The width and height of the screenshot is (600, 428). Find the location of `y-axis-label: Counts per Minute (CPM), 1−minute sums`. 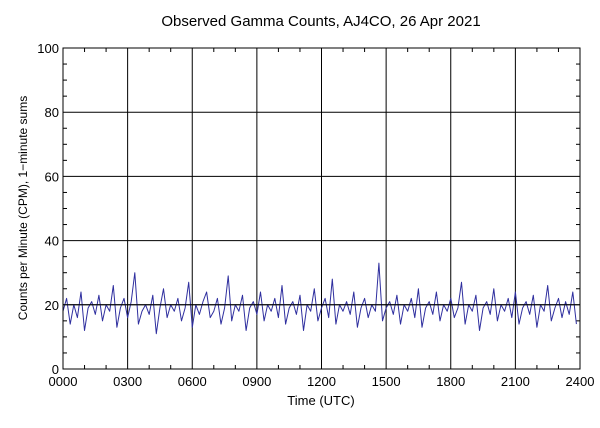

y-axis-label: Counts per Minute (CPM), 1−minute sums is located at coordinates (23, 208).